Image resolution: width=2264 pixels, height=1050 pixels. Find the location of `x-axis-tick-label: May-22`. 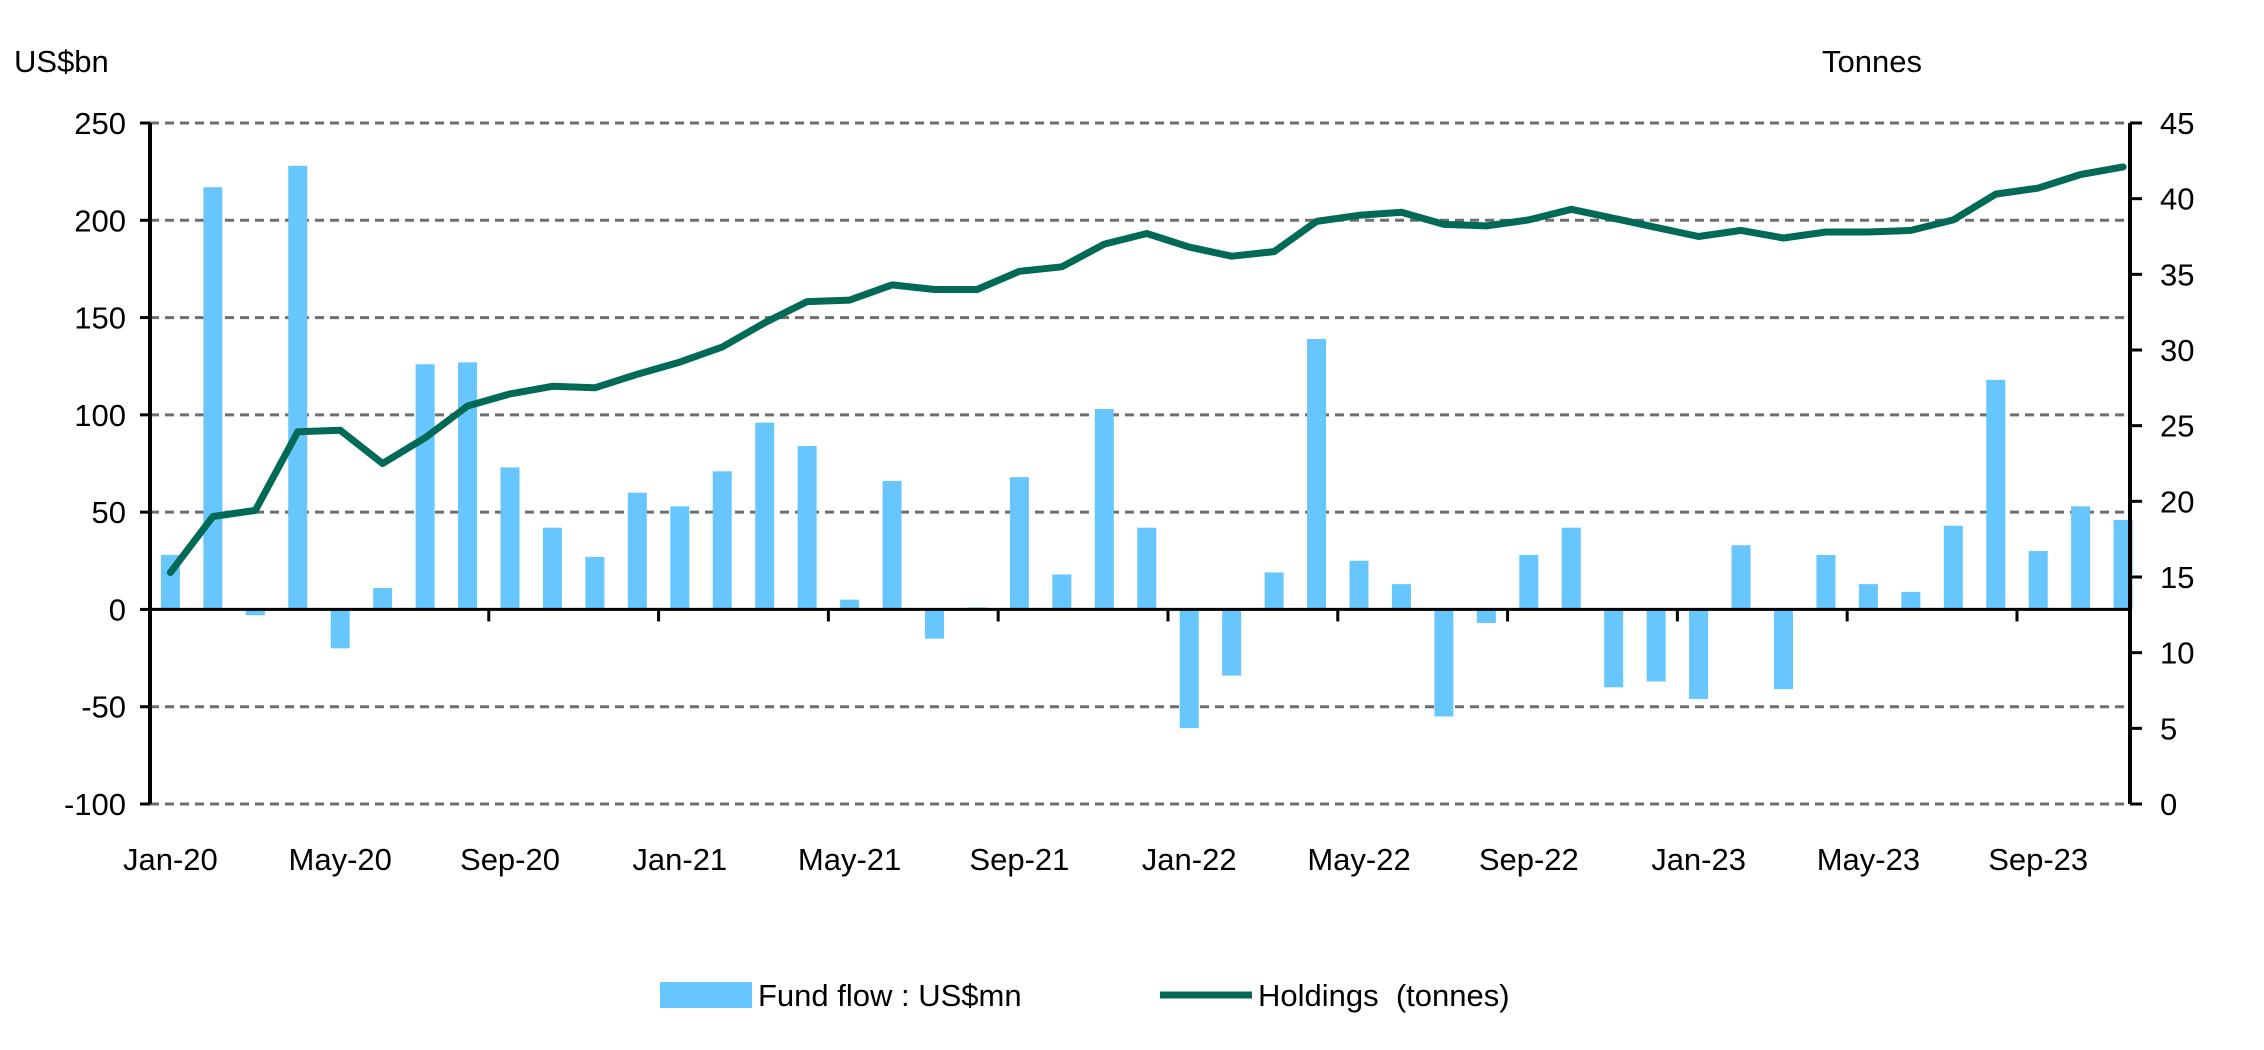

x-axis-tick-label: May-22 is located at coordinates (1358, 859).